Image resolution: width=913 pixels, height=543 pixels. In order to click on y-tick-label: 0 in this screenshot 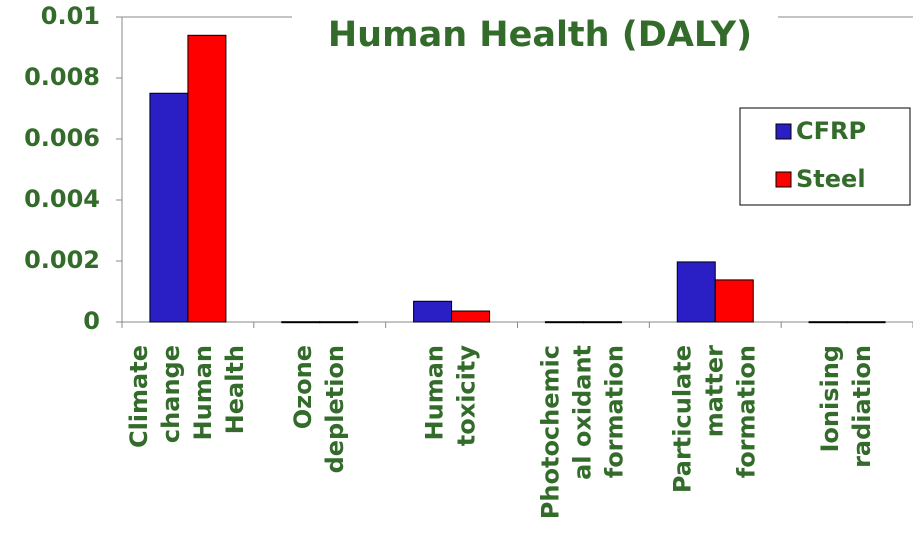, I will do `click(91, 321)`.